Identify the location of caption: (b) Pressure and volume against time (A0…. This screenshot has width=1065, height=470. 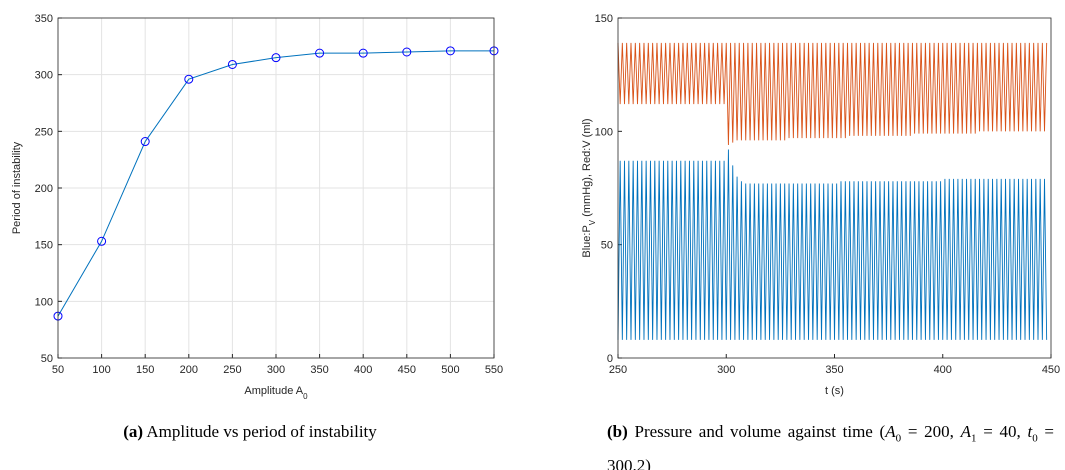
(830, 444).